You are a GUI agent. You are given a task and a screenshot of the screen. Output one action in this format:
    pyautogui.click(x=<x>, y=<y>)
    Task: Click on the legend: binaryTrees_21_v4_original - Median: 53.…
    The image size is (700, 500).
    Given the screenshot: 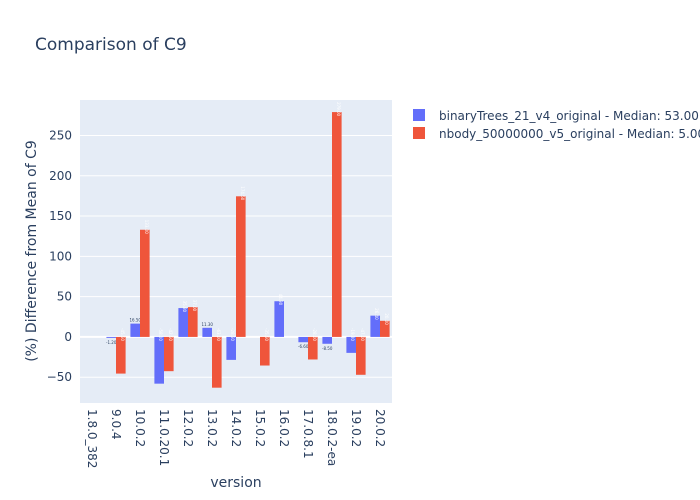 What is the action you would take?
    pyautogui.click(x=556, y=125)
    